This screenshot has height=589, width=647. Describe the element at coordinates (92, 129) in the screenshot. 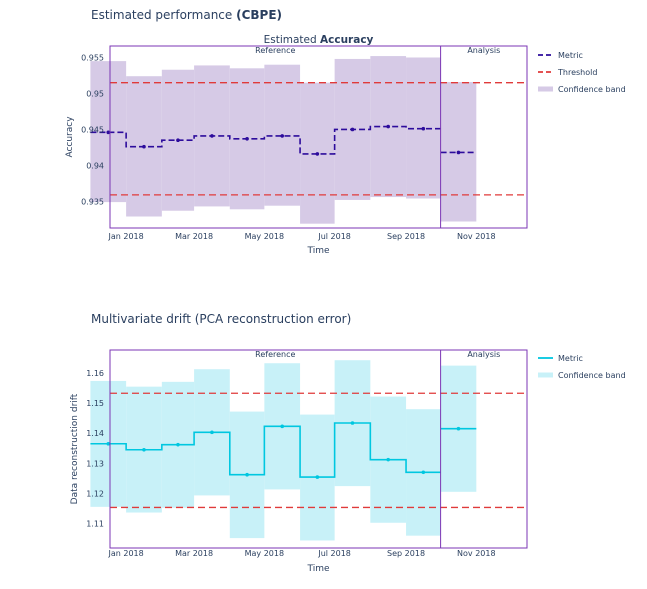

I see `y-tick-label: 0.945` at that location.